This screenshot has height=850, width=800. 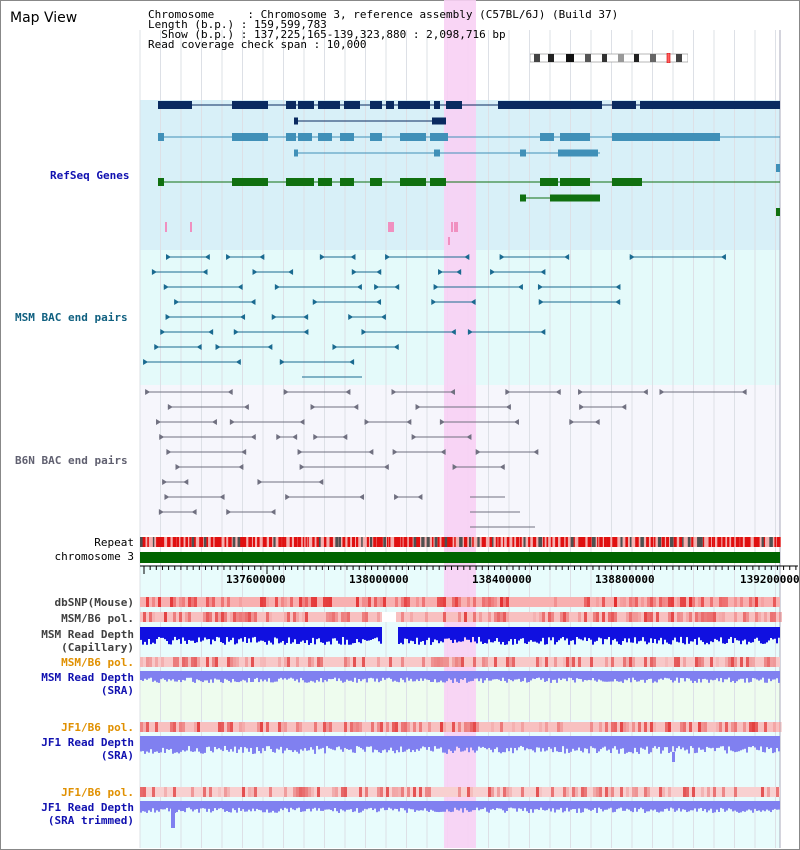 I want to click on track-label-msm-depth-cap-sub: (Capillary), so click(x=97, y=647).